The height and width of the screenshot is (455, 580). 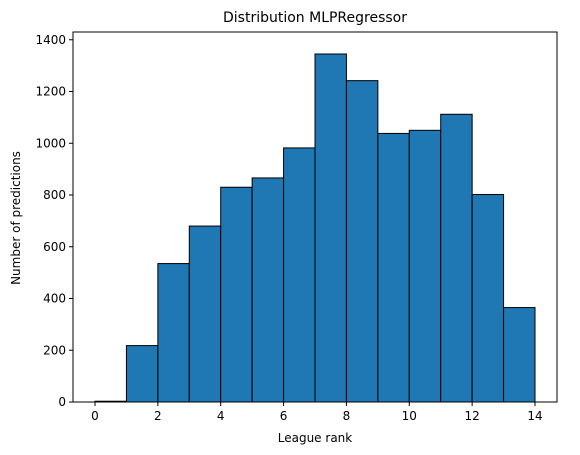 I want to click on y-tick-label: 200, so click(x=54, y=350).